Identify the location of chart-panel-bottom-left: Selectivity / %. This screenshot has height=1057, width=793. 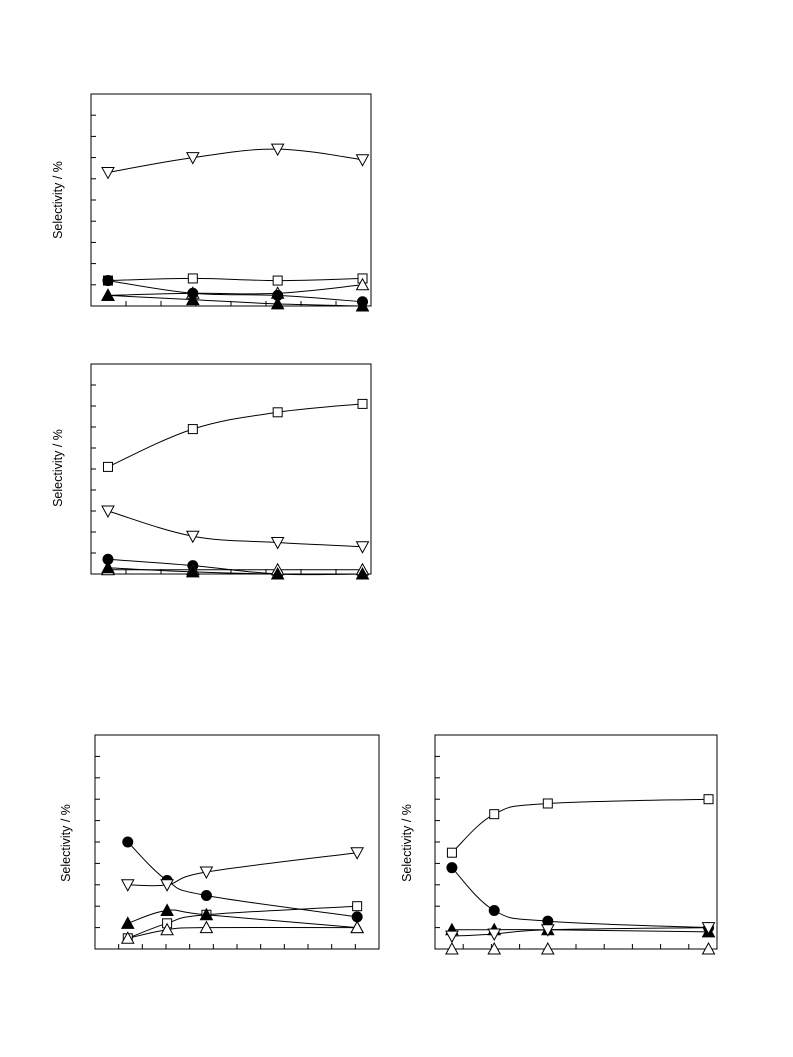
(219, 842).